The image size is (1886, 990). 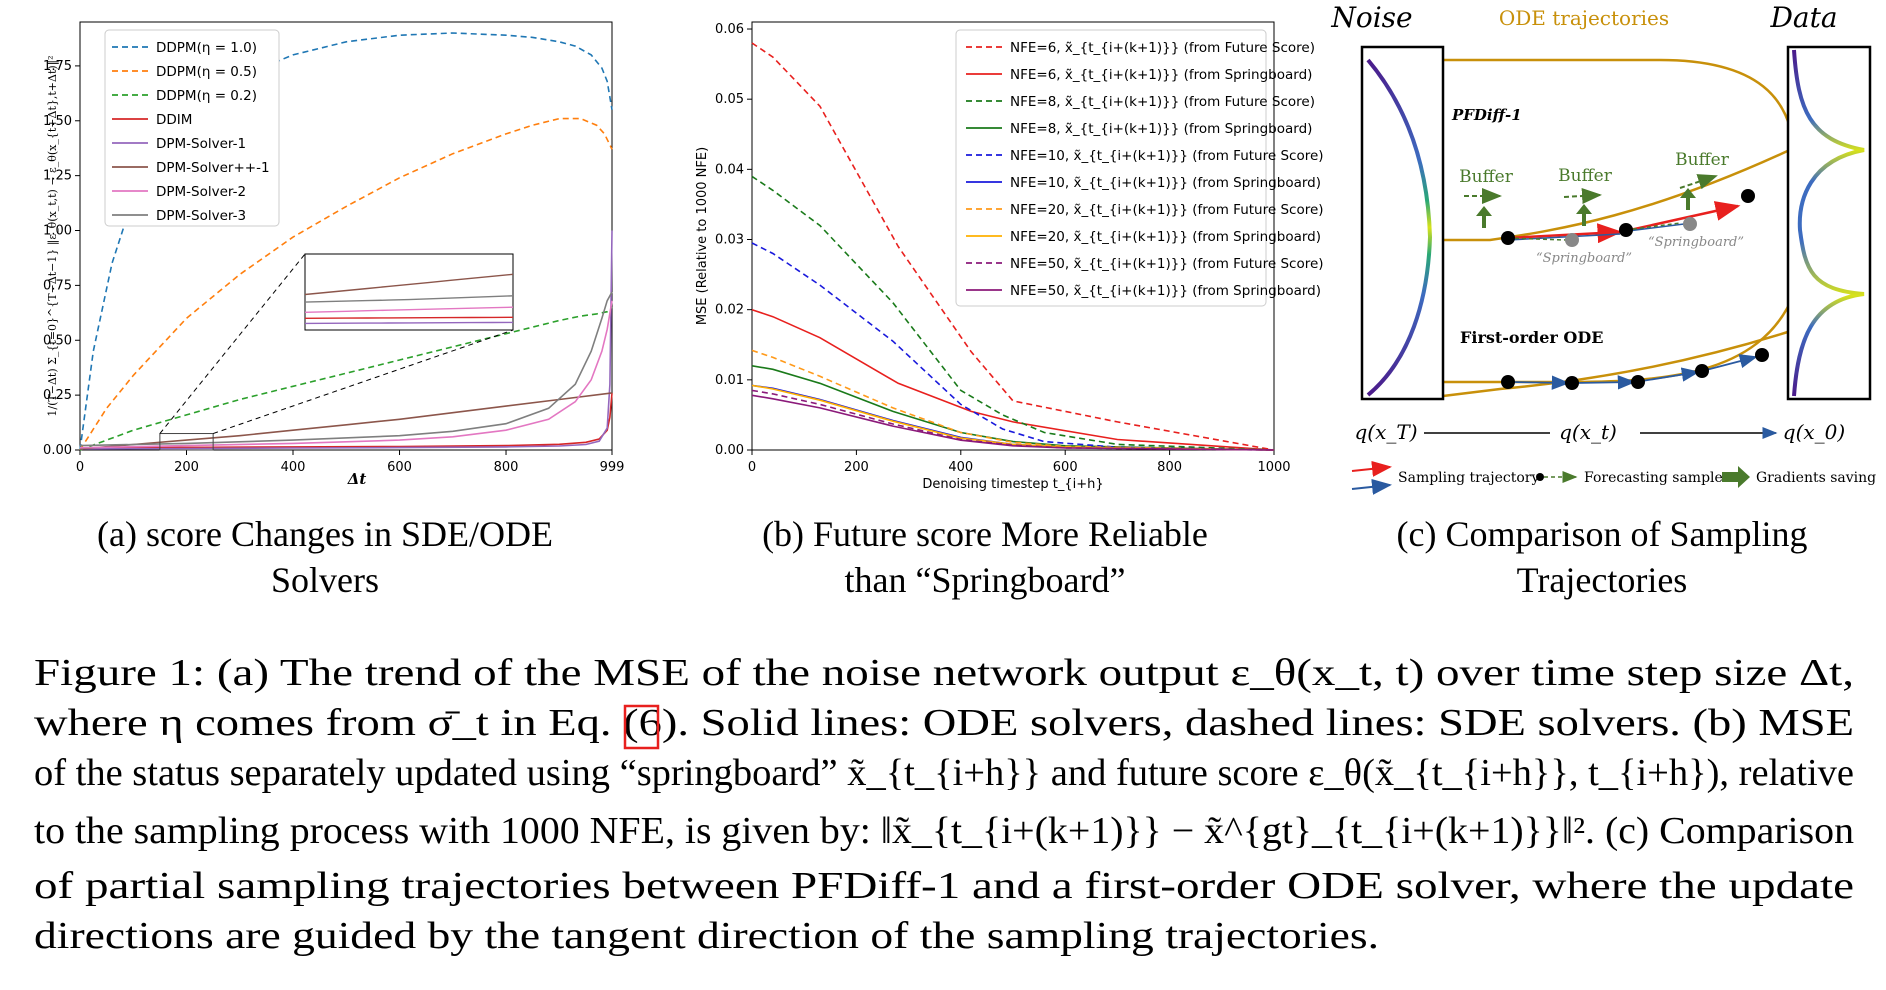 What do you see at coordinates (1371, 468) in the screenshot?
I see `legend-sampling-red` at bounding box center [1371, 468].